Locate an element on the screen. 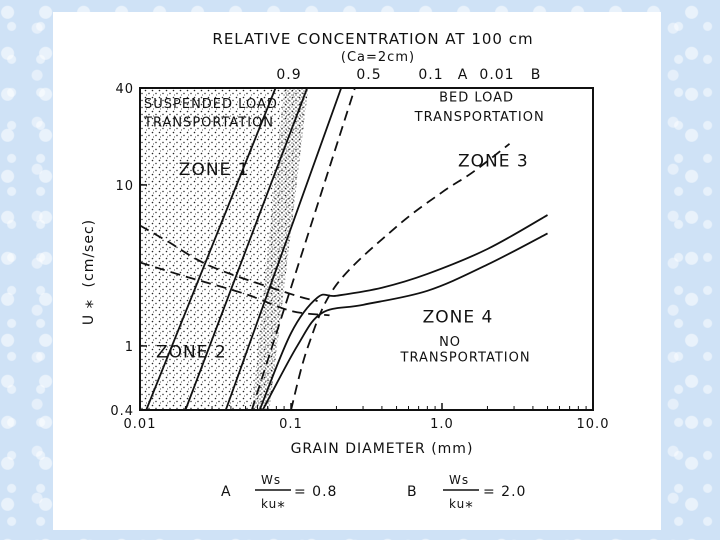  chart-subtitle: (Ca=2cm) is located at coordinates (378, 57).